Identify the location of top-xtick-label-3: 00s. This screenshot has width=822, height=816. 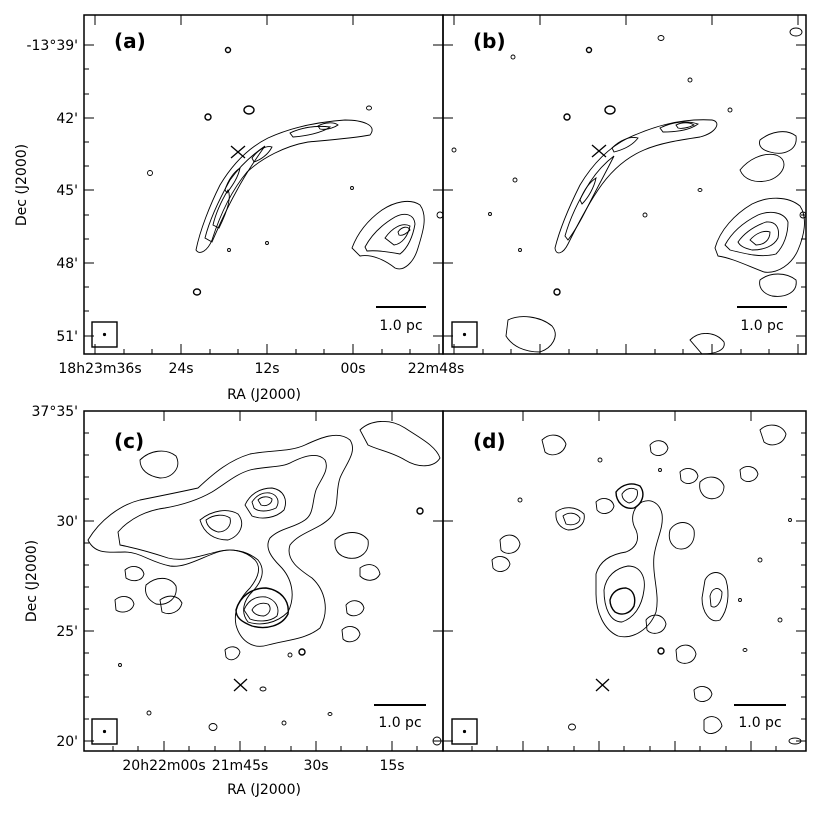
(352, 369).